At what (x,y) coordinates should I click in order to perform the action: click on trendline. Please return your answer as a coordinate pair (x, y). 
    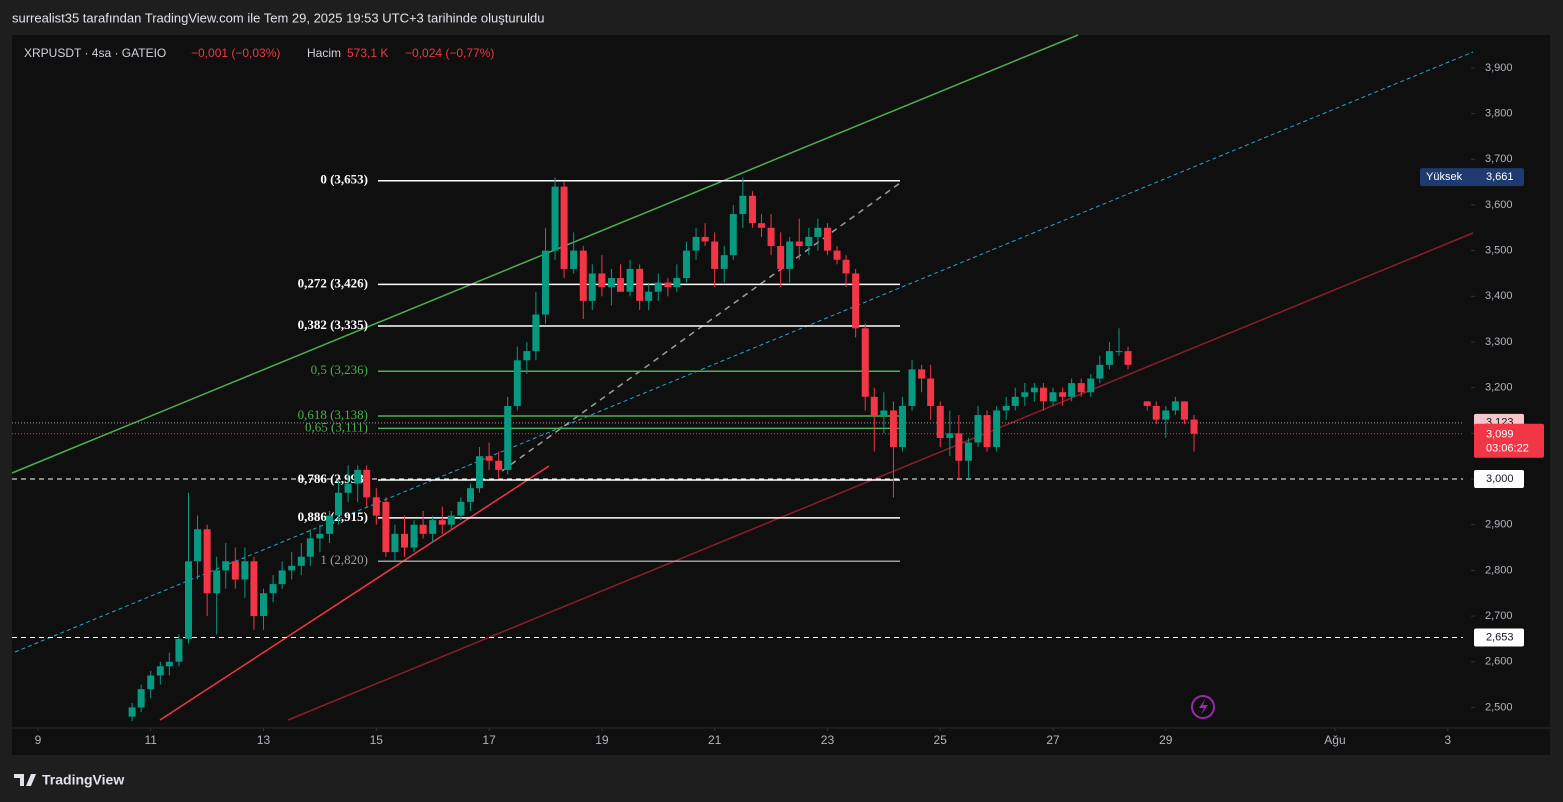
    Looking at the image, I should click on (354, 593).